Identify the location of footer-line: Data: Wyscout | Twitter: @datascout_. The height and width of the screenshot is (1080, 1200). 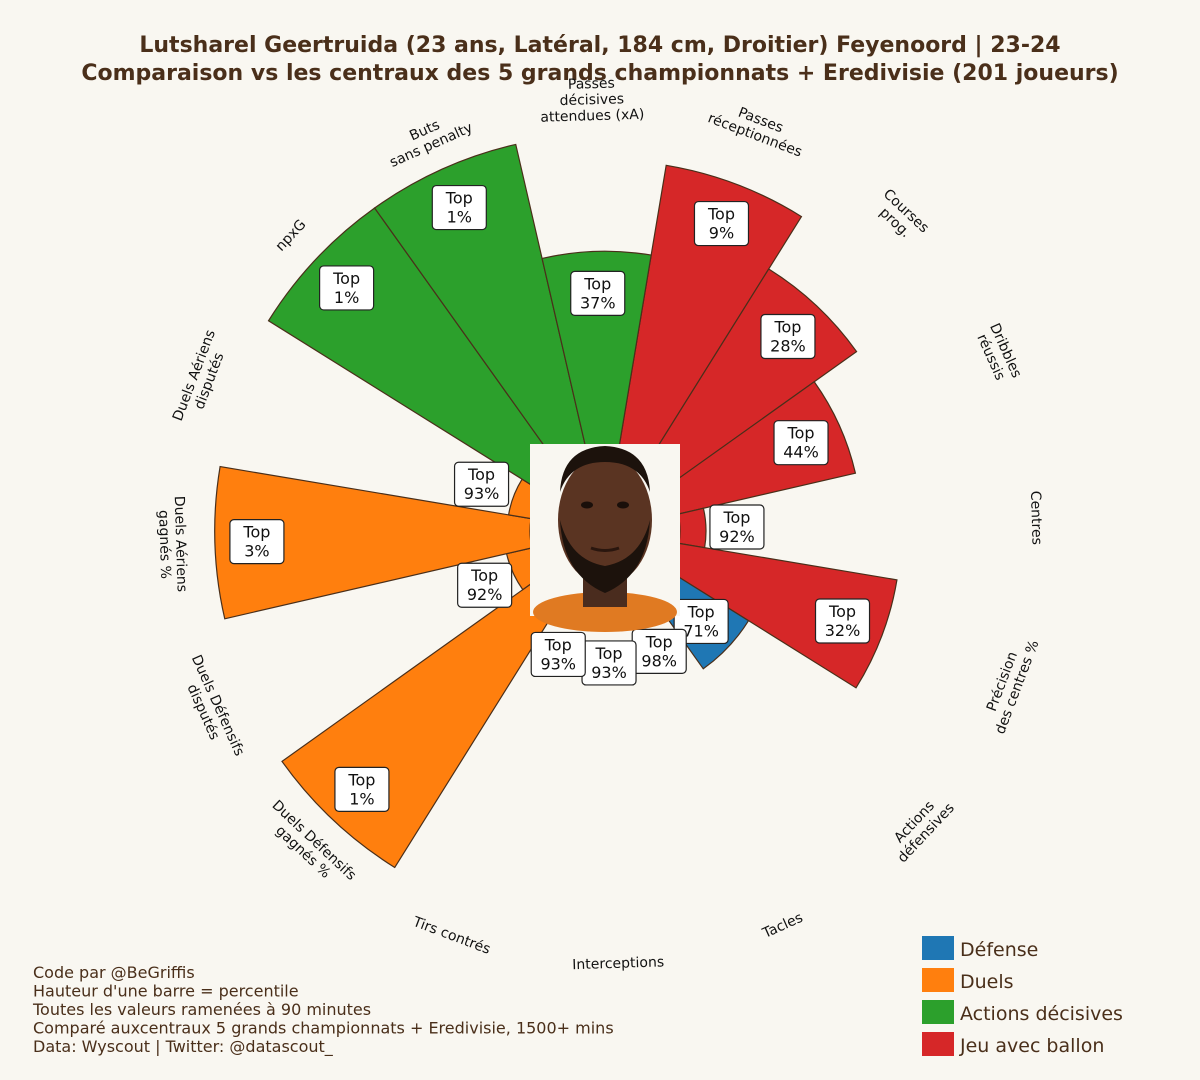
(183, 1047).